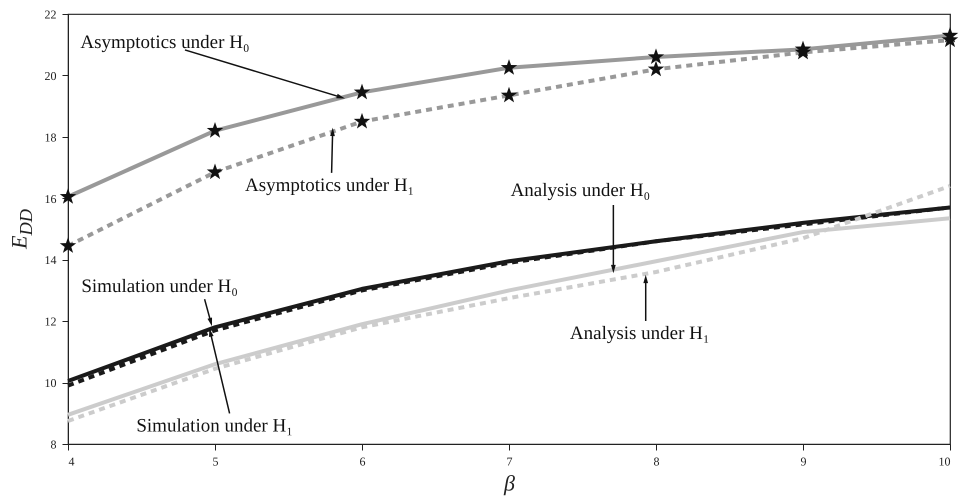 Image resolution: width=966 pixels, height=500 pixels. Describe the element at coordinates (329, 185) in the screenshot. I see `annotation: Asymptotics under H₁` at that location.